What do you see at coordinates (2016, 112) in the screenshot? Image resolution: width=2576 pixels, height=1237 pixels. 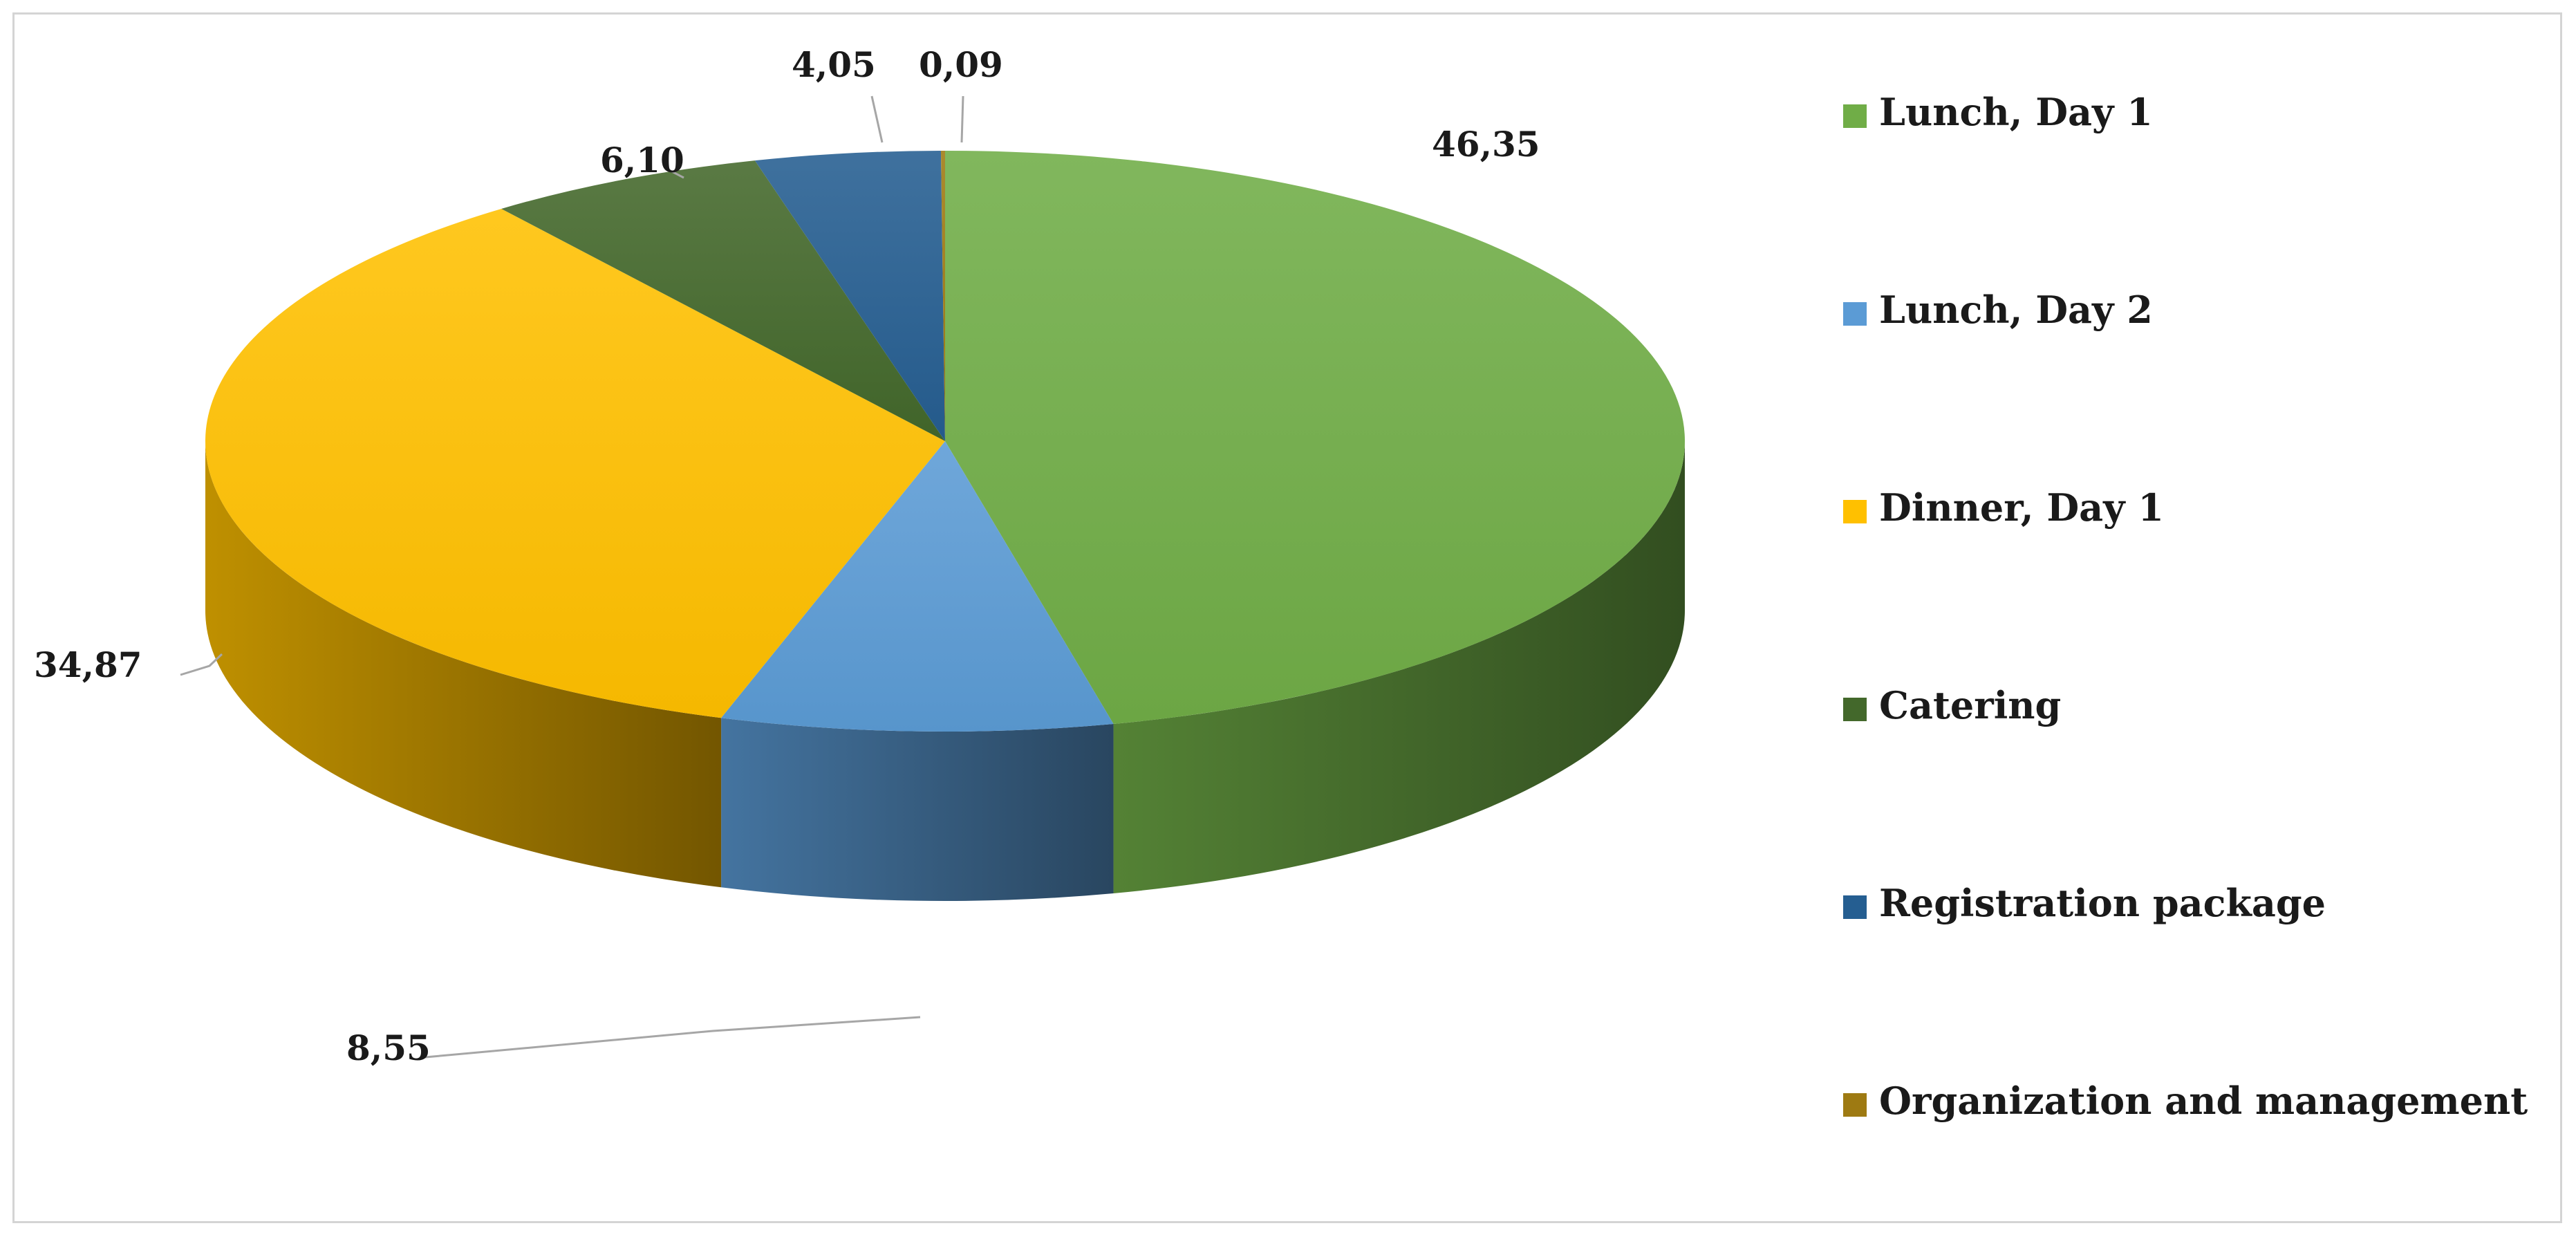 I see `legend-label-0: Lunch, Day 1` at bounding box center [2016, 112].